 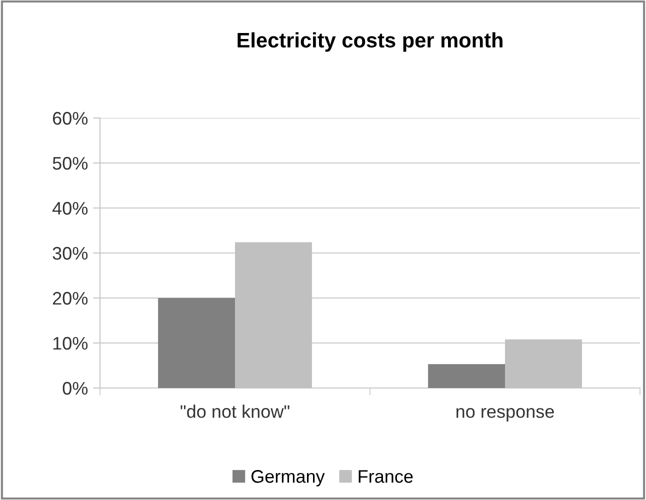 What do you see at coordinates (370, 42) in the screenshot?
I see `chart-title: Electricity costs per month` at bounding box center [370, 42].